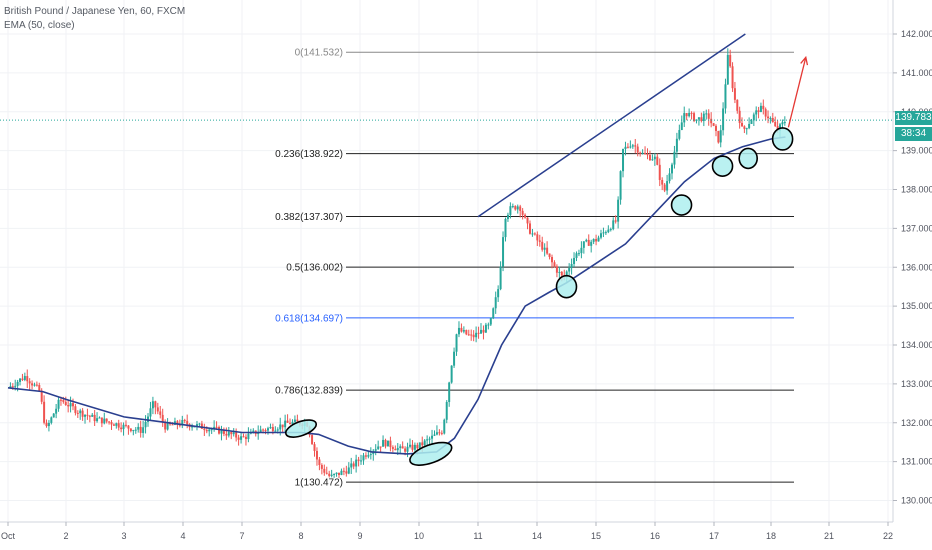 This screenshot has width=932, height=550. Describe the element at coordinates (446, 531) in the screenshot. I see `time-axis: Oct 2 3 4 7 8 9 10 11 14 15 16 17 18 21 22` at that location.